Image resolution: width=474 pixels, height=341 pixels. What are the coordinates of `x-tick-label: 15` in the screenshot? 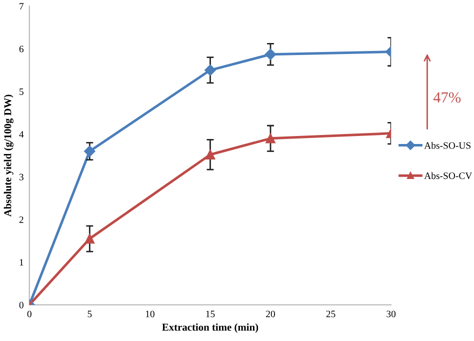 It's located at (210, 314).